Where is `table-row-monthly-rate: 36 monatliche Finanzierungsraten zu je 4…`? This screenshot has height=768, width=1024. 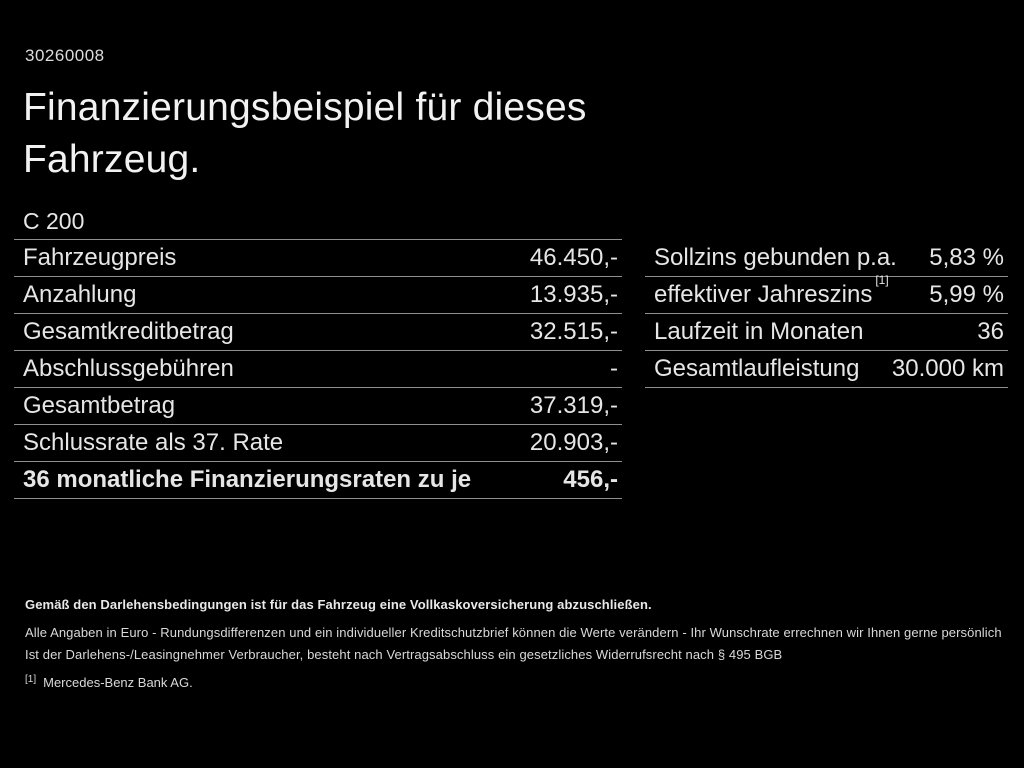
table-row-monthly-rate: 36 monatliche Finanzierungsraten zu je 4… is located at coordinates (318, 480).